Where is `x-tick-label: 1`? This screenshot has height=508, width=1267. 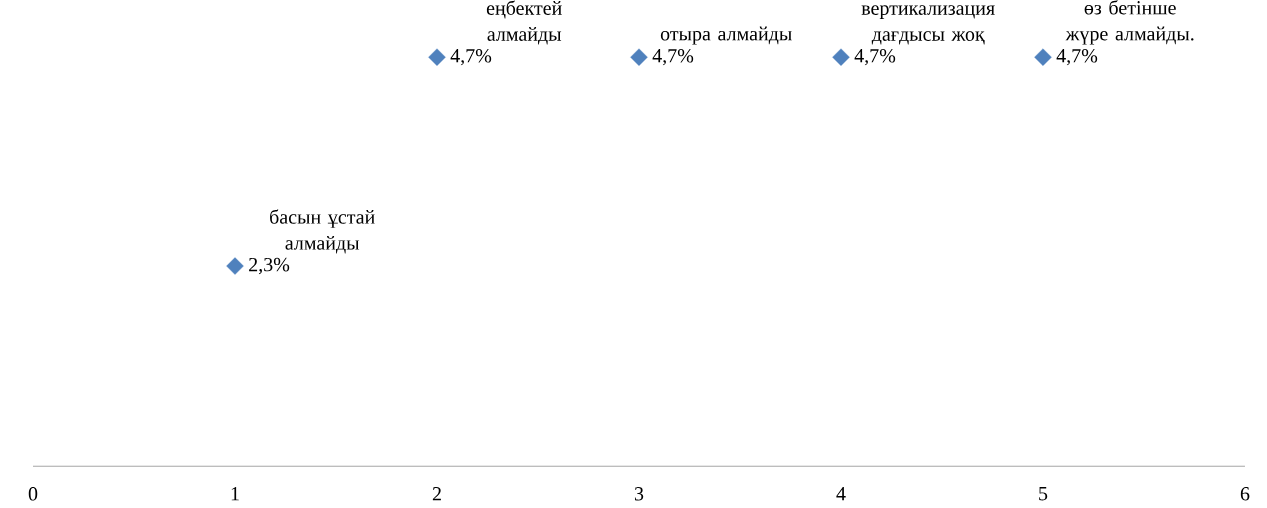 x-tick-label: 1 is located at coordinates (235, 493).